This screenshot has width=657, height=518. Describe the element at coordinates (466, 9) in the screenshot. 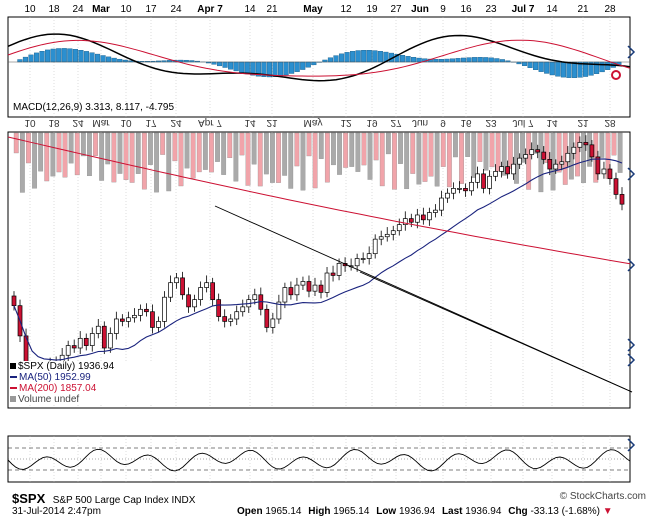

I see `x-tick-label: 16` at that location.